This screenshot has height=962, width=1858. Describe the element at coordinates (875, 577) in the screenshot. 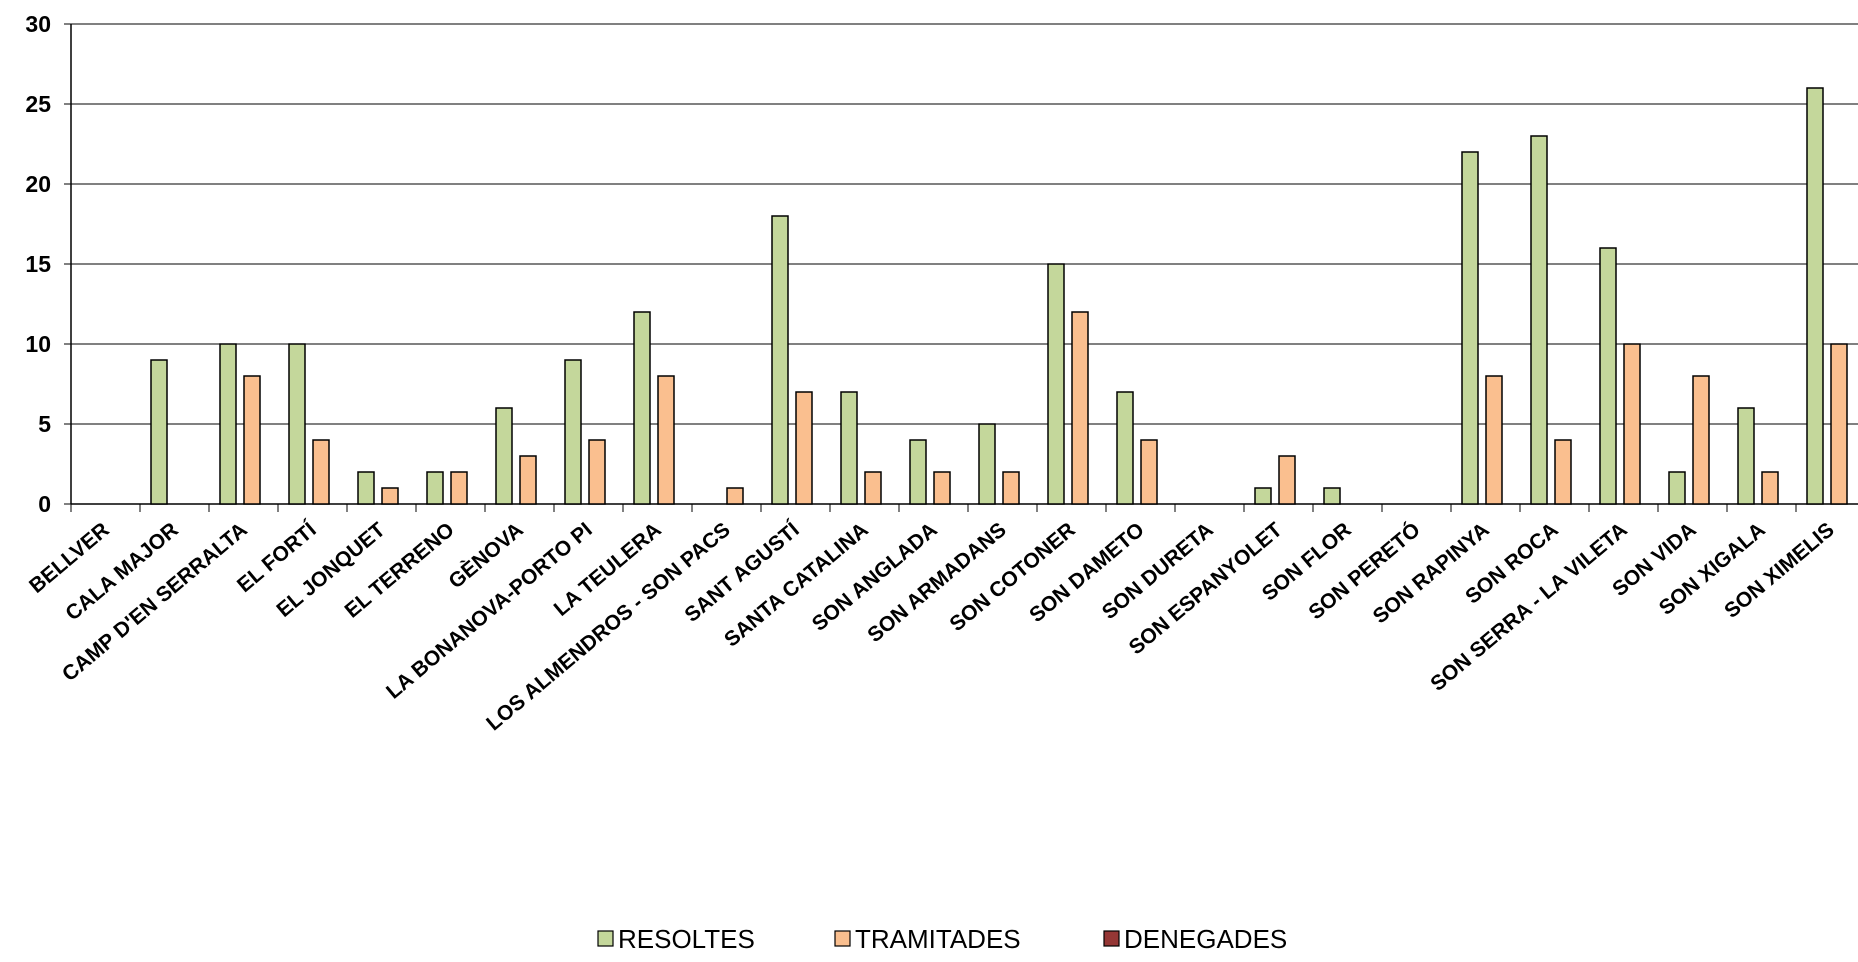

I see `category-label: SON ANGLADA` at that location.